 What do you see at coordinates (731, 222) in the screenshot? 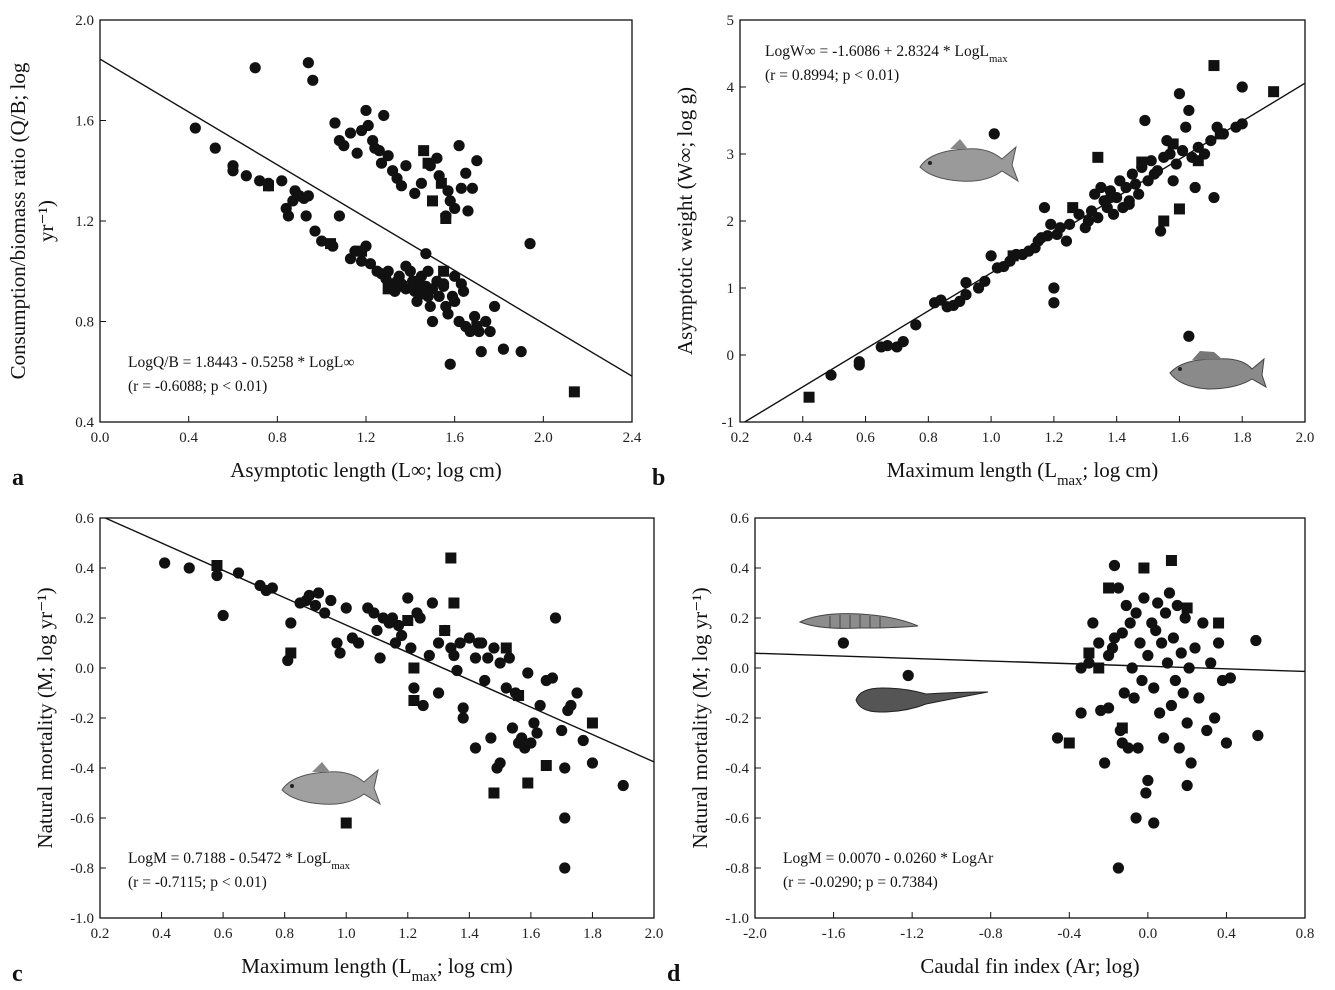
I see `y-tick-label: 2` at bounding box center [731, 222].